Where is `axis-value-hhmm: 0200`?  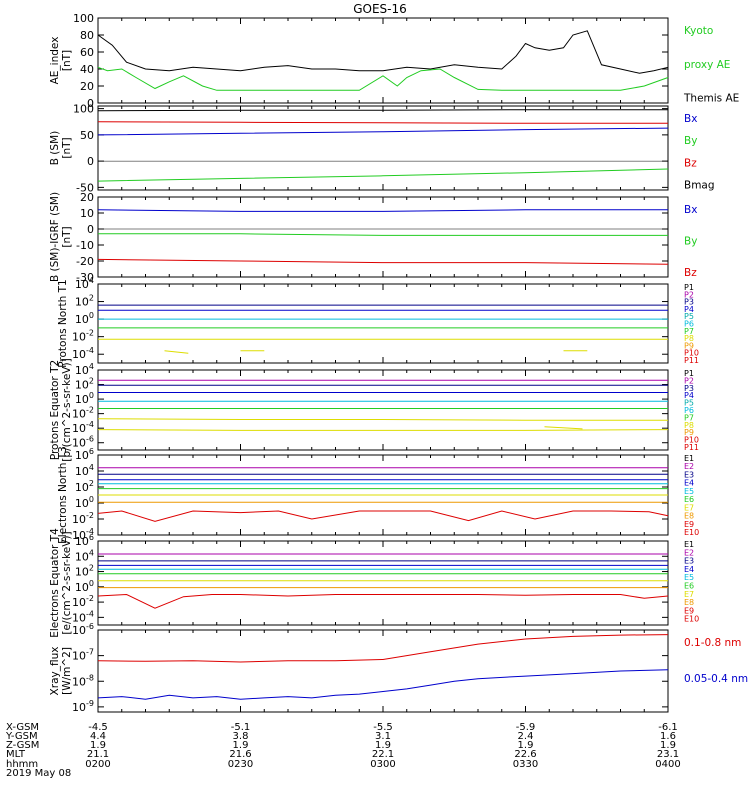 axis-value-hhmm: 0200 is located at coordinates (97, 764).